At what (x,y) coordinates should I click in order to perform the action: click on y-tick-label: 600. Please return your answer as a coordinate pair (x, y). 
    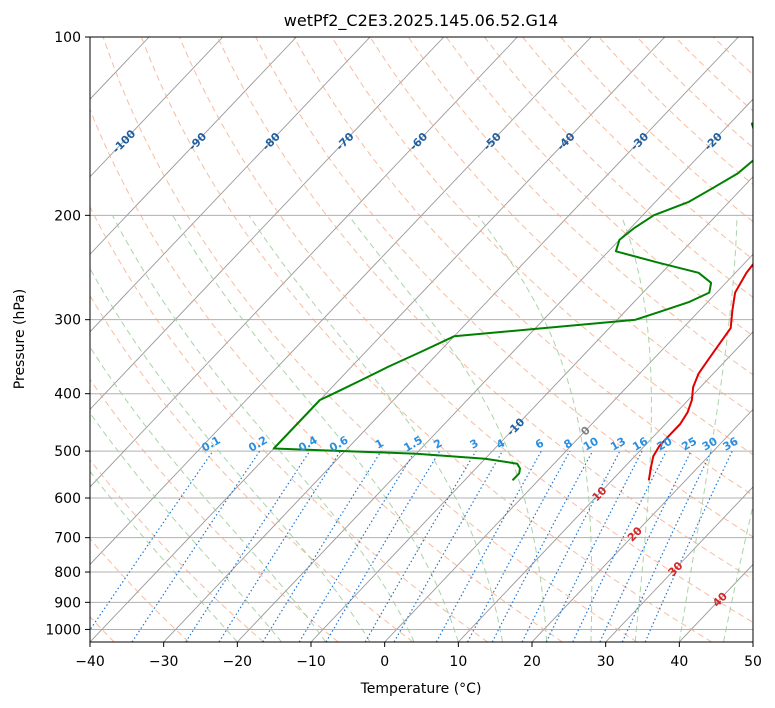
    Looking at the image, I should click on (67, 499).